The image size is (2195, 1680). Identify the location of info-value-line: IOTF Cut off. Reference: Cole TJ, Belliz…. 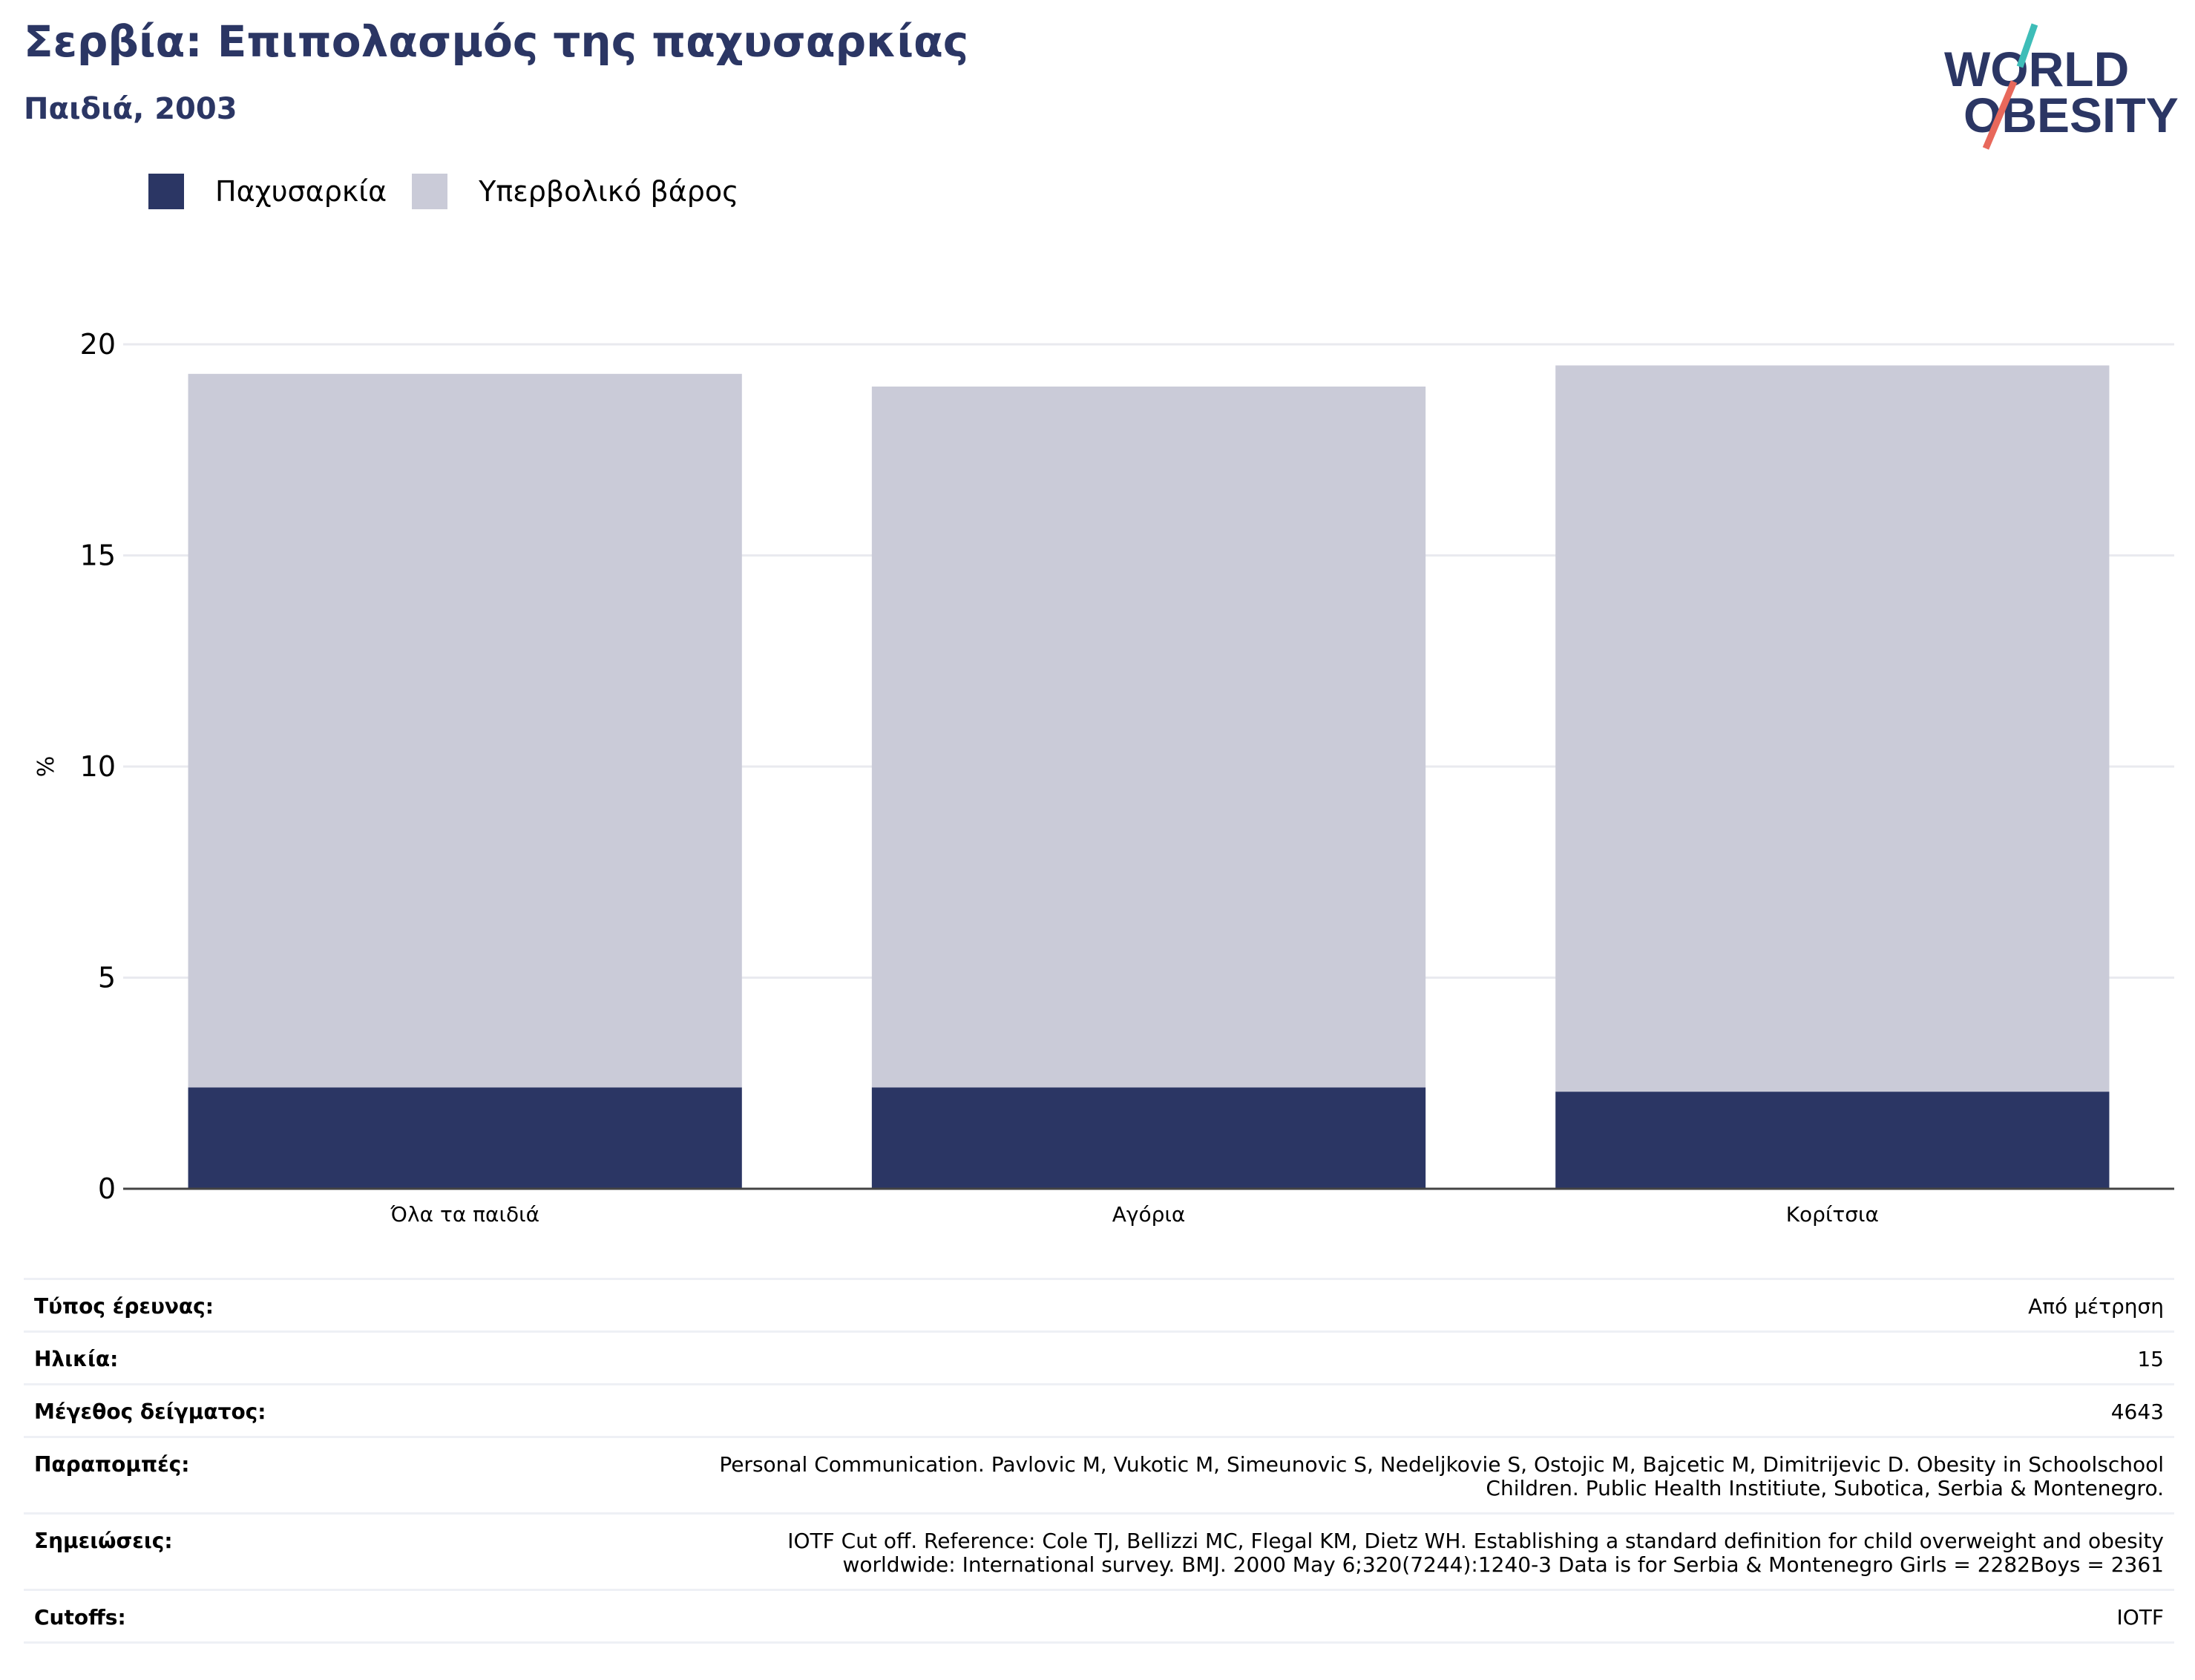
(1476, 1541).